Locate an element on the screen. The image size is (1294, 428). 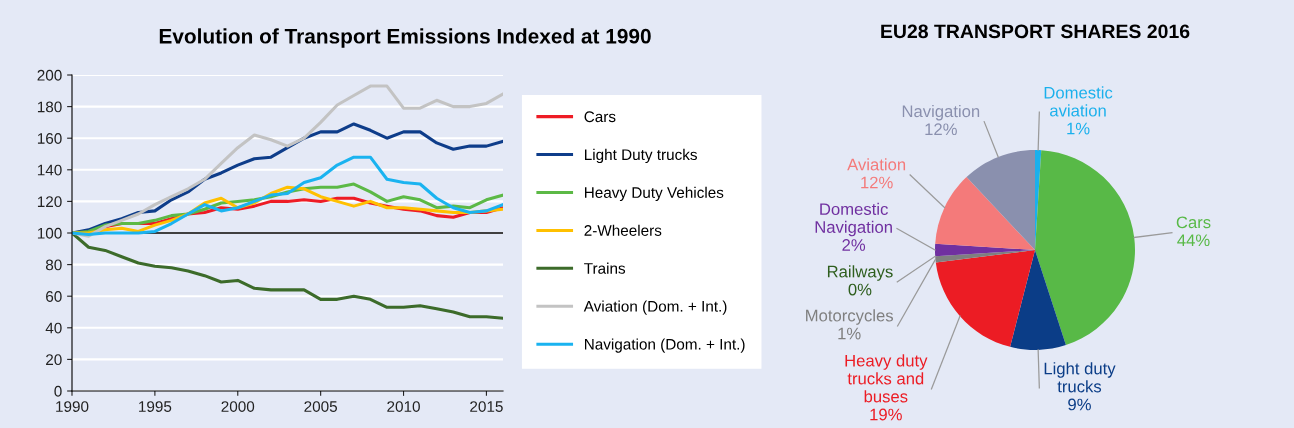
legend-label: 2-Wheelers is located at coordinates (623, 230).